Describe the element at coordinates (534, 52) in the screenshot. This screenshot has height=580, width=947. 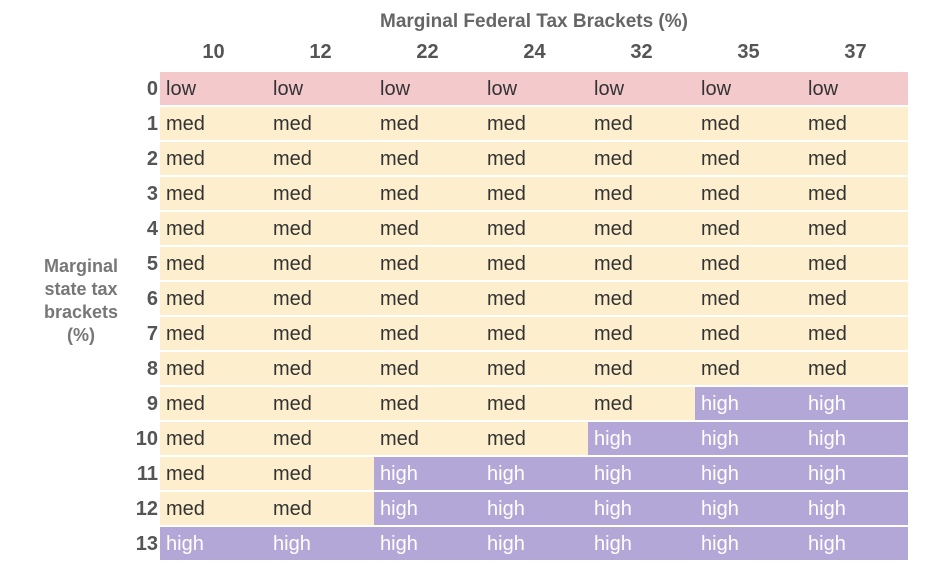
I see `x-tick-label: 24` at that location.